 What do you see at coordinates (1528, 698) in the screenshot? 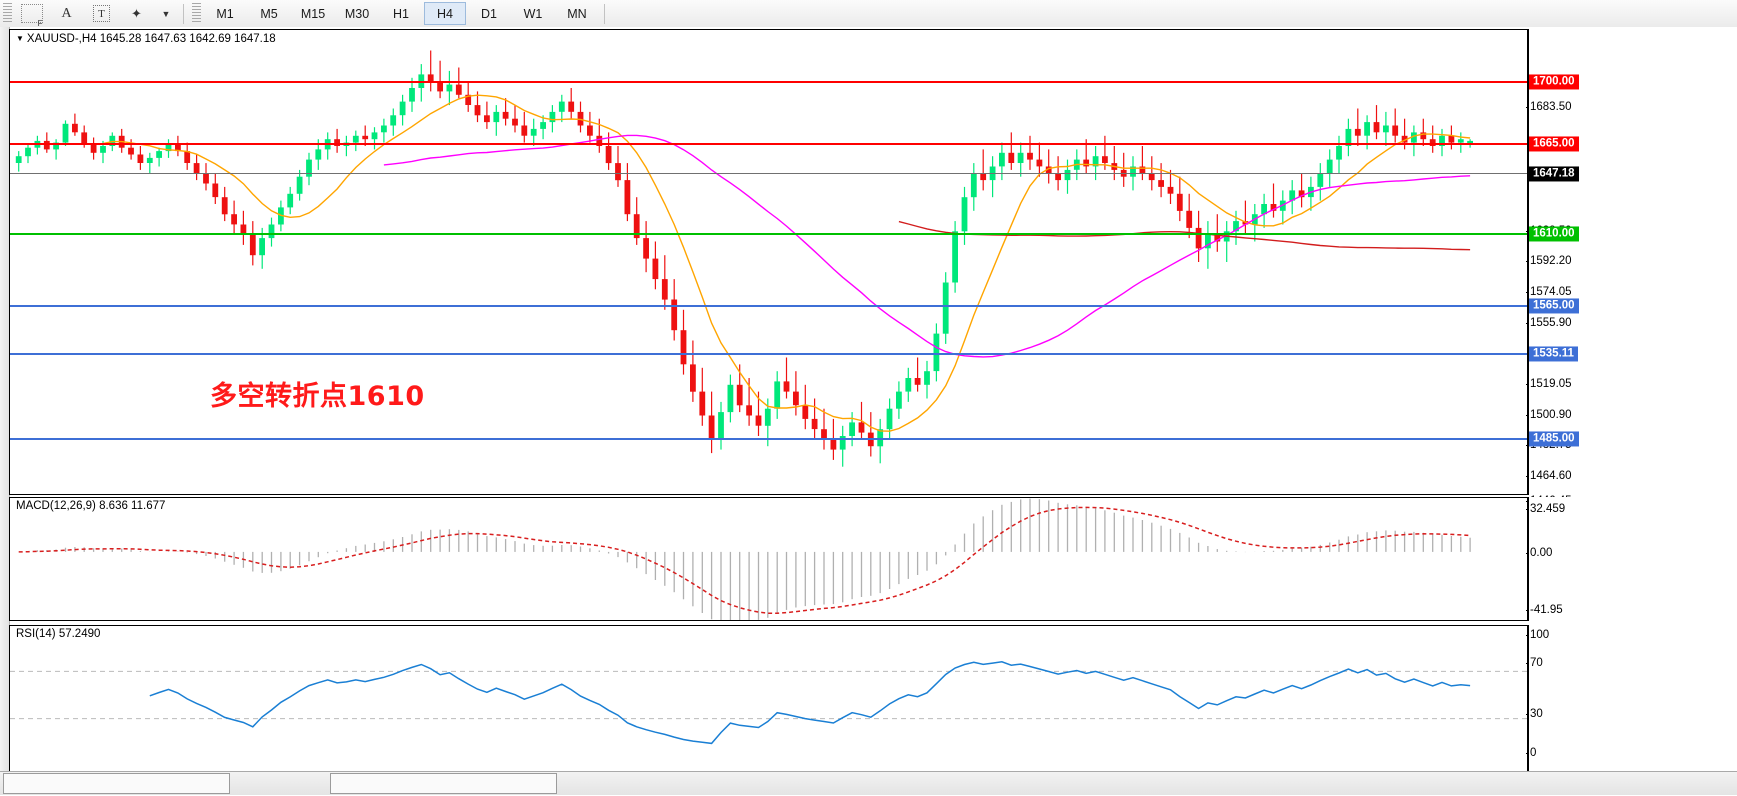
I see `rsi-axis-line` at bounding box center [1528, 698].